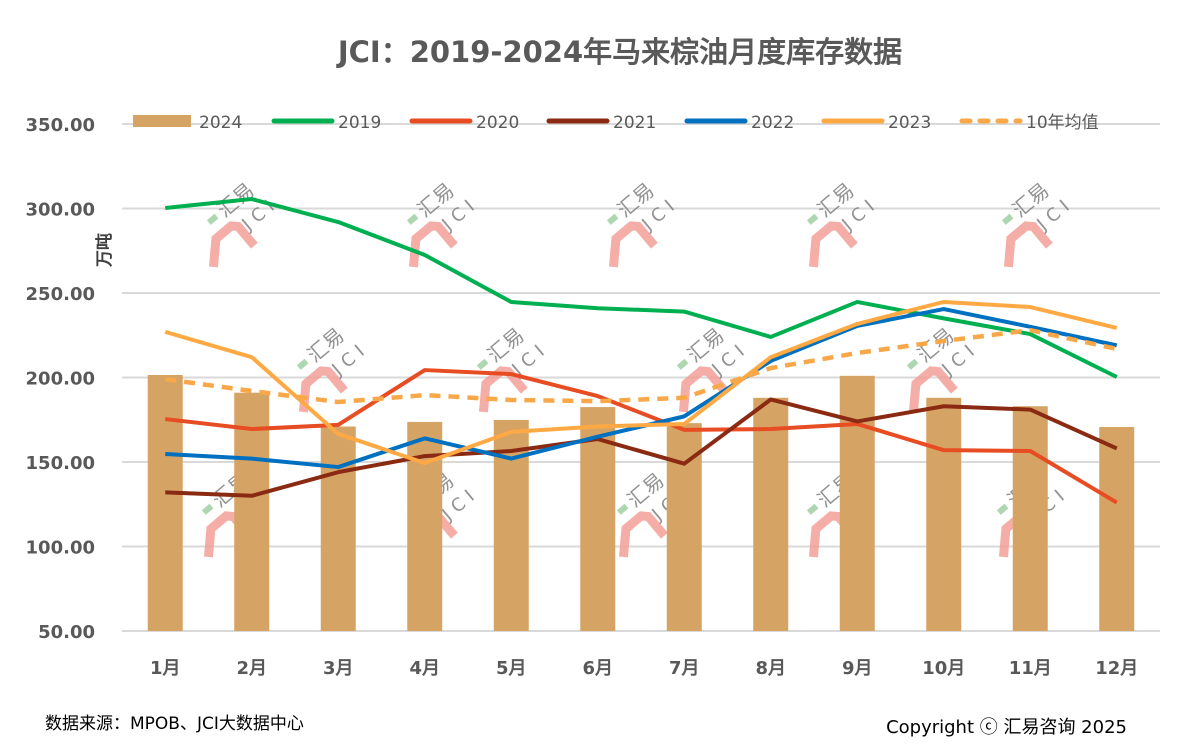 The image size is (1183, 753). I want to click on x-tick-label: 9月, so click(857, 668).